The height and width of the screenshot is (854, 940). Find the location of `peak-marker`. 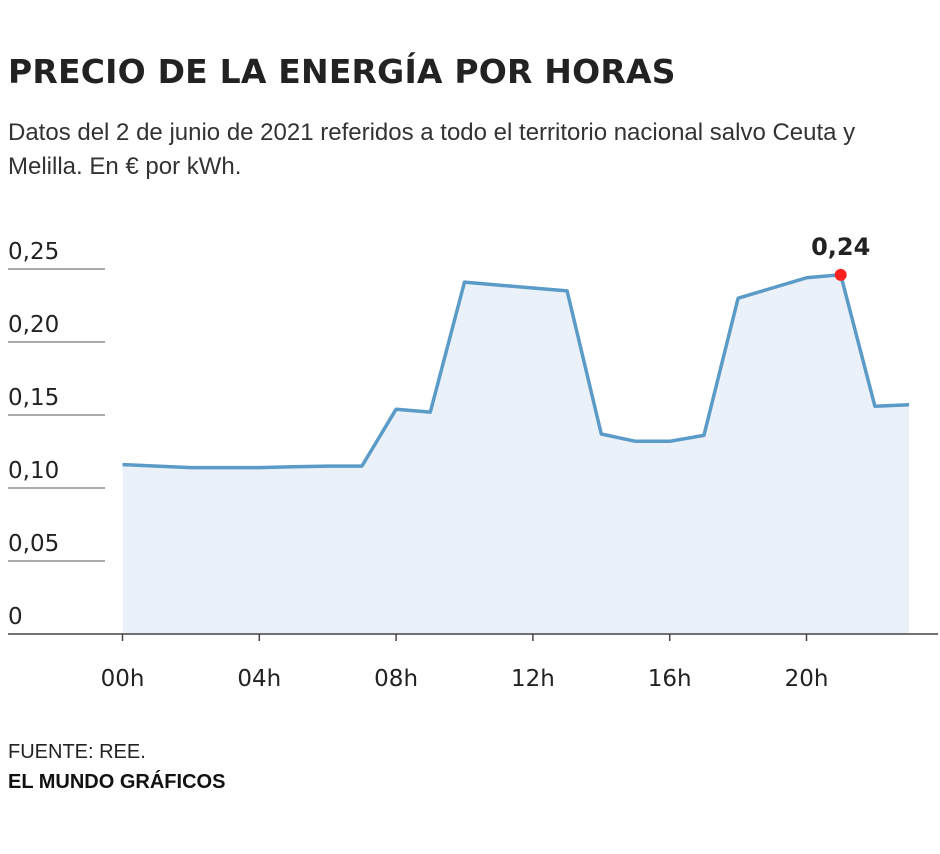

peak-marker is located at coordinates (840, 274).